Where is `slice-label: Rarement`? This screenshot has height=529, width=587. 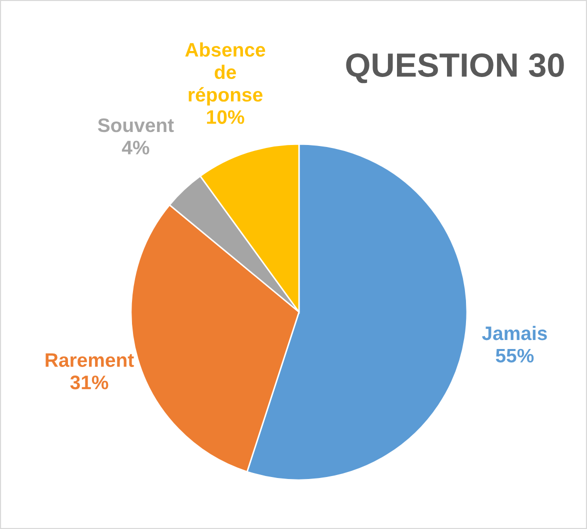 slice-label: Rarement is located at coordinates (90, 360).